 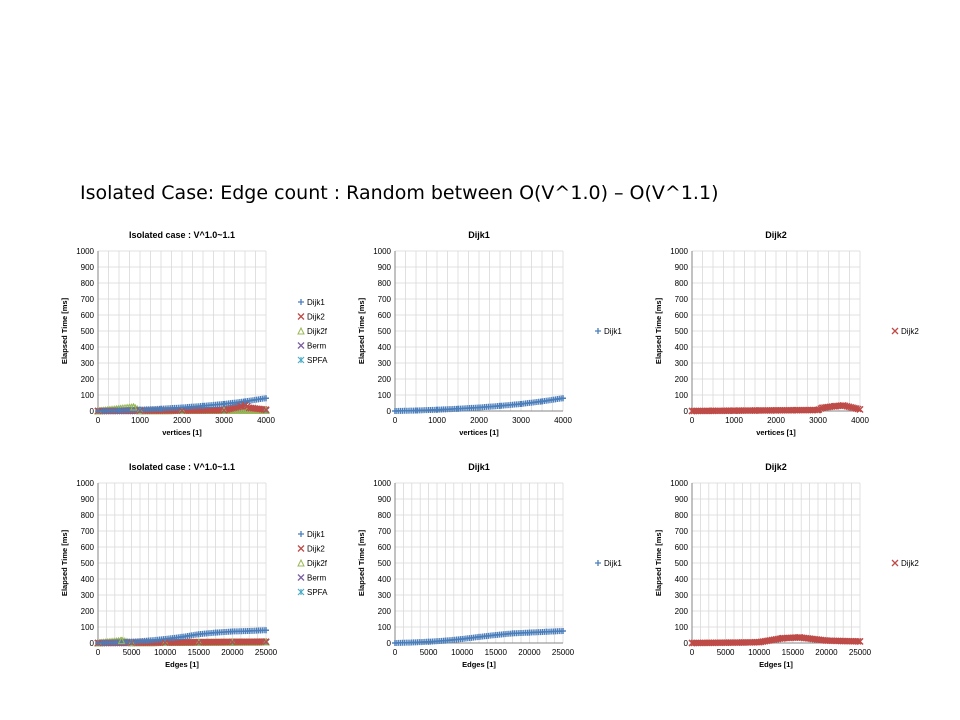 I want to click on y-tick-label: 1000, so click(x=679, y=483).